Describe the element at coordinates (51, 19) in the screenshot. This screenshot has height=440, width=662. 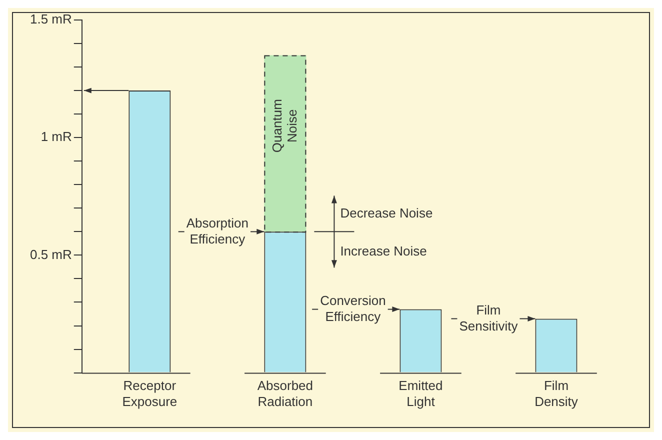
I see `y-tick-label: 1.5 mR` at that location.